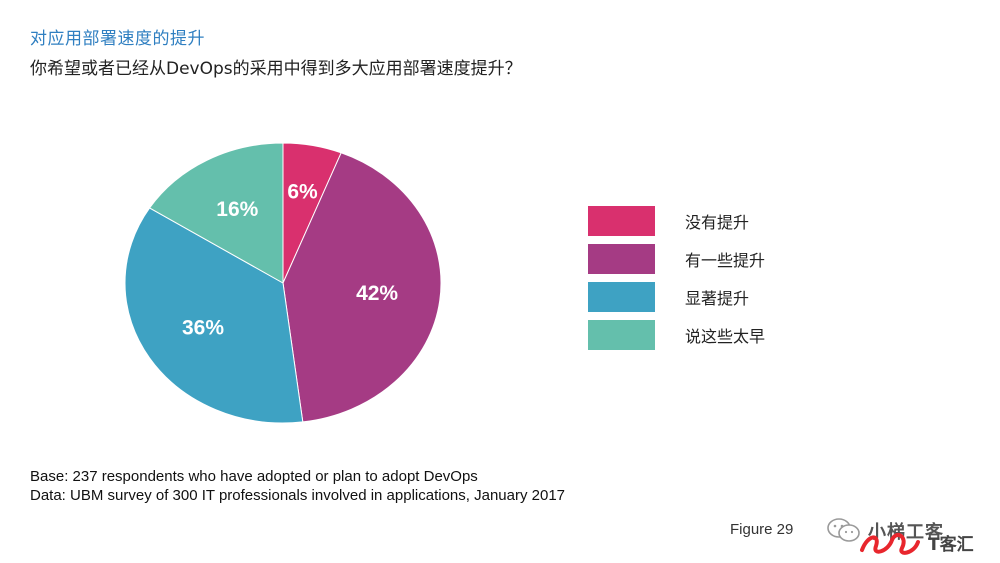 The height and width of the screenshot is (563, 1000). What do you see at coordinates (761, 529) in the screenshot?
I see `figure-label: Figure 29` at bounding box center [761, 529].